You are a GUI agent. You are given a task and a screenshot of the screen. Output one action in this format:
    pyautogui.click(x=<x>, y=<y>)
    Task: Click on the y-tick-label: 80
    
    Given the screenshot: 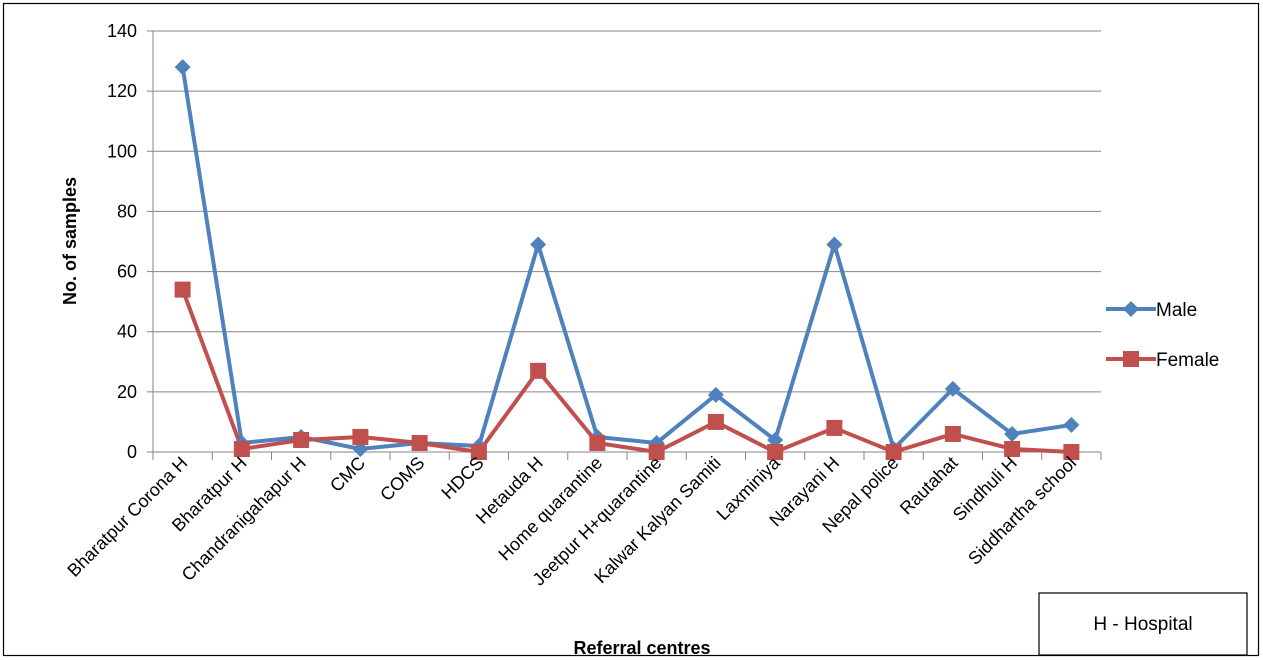 What is the action you would take?
    pyautogui.click(x=127, y=211)
    